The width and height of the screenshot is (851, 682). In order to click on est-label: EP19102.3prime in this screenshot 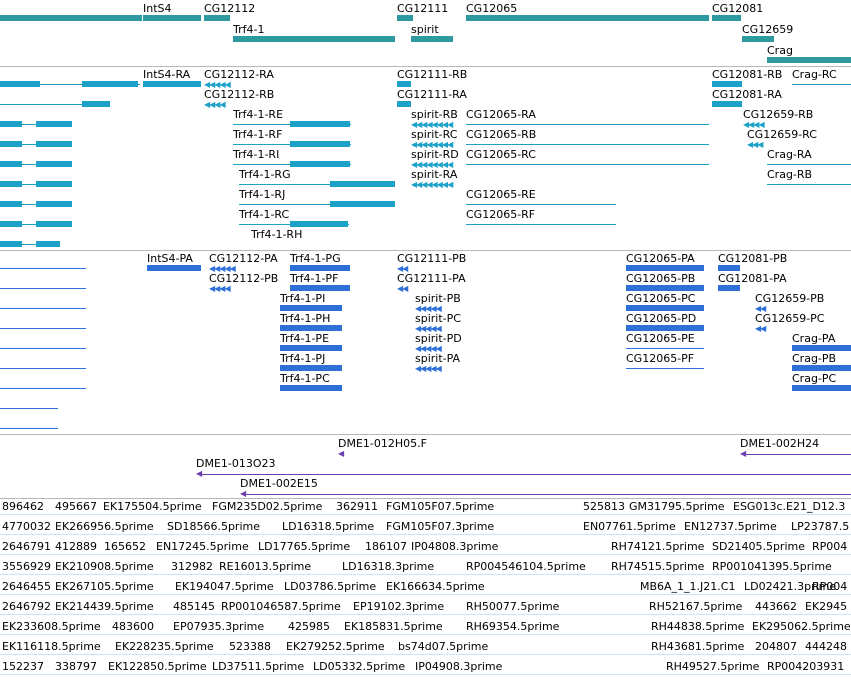, I will do `click(399, 606)`.